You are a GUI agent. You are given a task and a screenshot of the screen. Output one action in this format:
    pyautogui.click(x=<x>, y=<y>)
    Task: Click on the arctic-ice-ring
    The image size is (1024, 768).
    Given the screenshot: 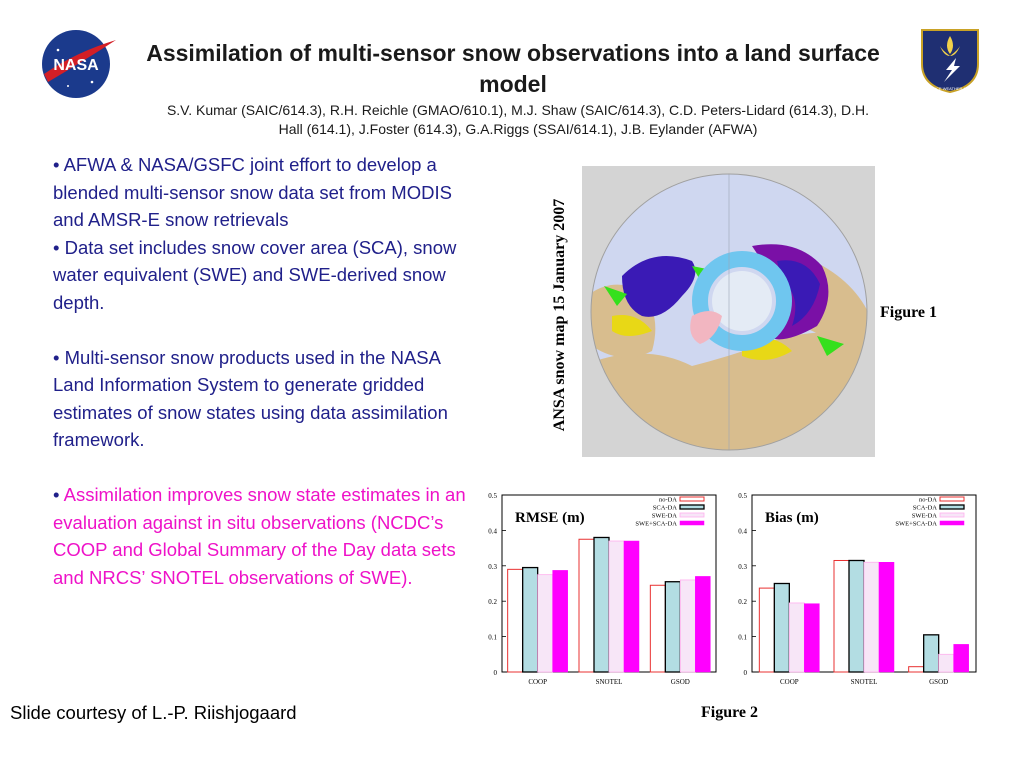 What is the action you would take?
    pyautogui.click(x=742, y=301)
    